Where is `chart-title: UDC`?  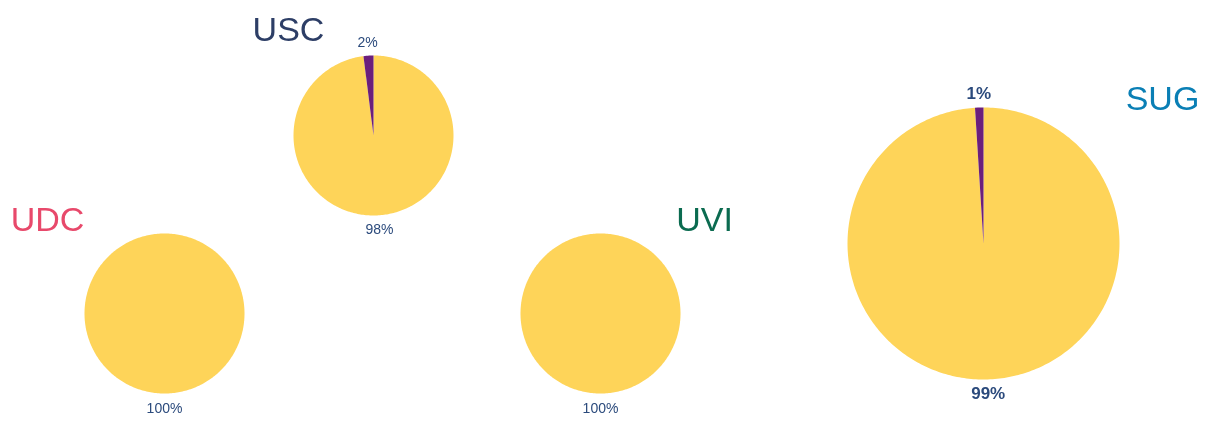
chart-title: UDC is located at coordinates (47, 218).